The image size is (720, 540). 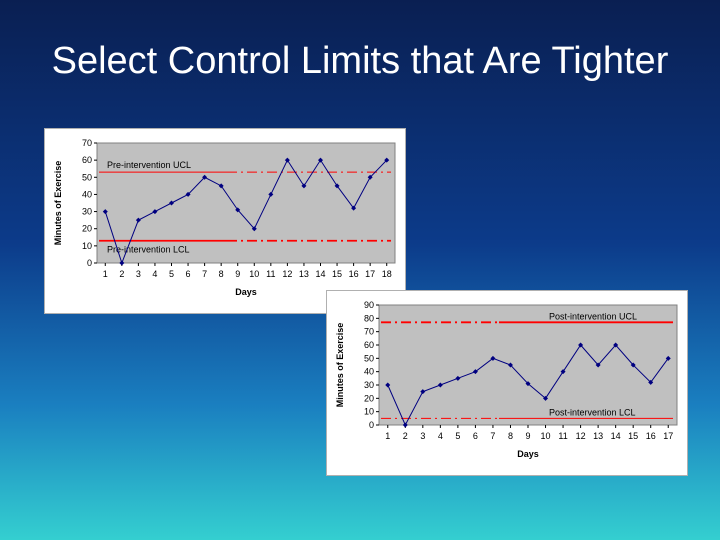 What do you see at coordinates (593, 316) in the screenshot?
I see `ucl-label: Post-intervention UCL` at bounding box center [593, 316].